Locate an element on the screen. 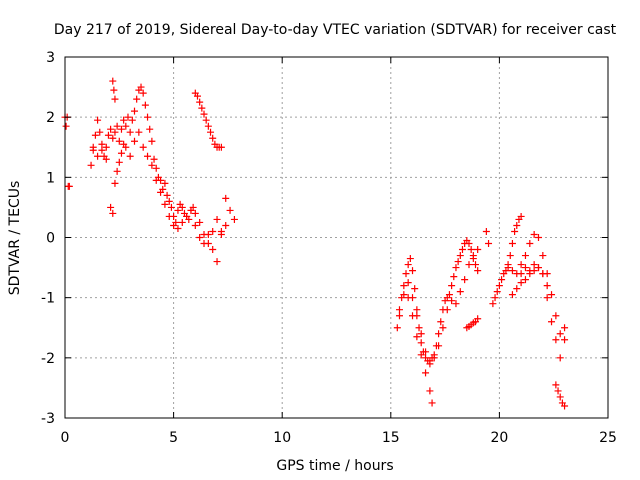  x-tick-label: 25 is located at coordinates (608, 438).